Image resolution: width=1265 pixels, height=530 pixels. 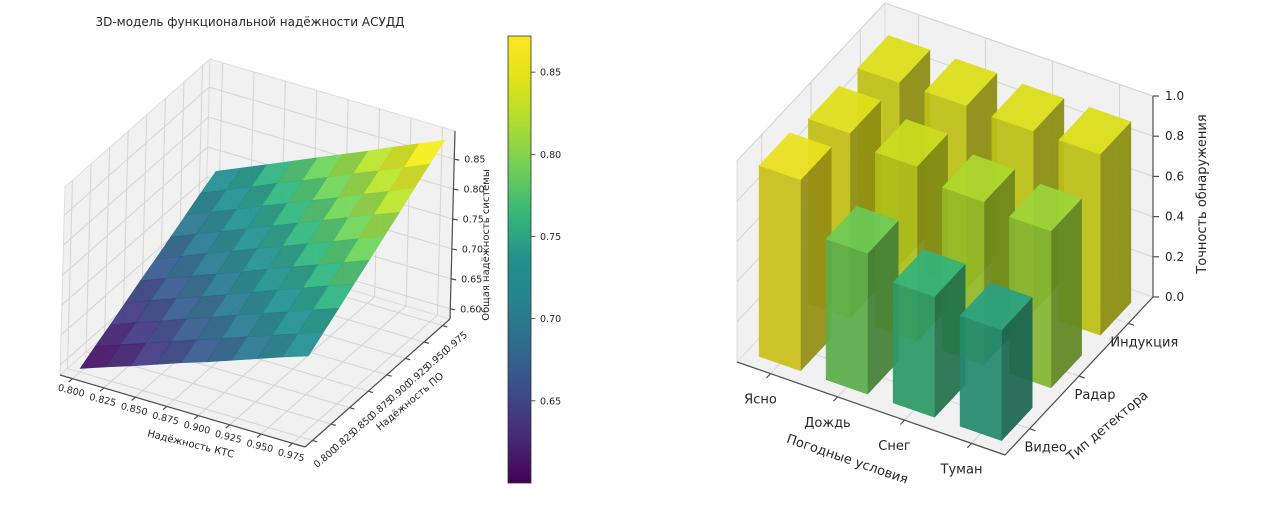 I want to click on z-tick-label: 0.85, so click(x=474, y=160).